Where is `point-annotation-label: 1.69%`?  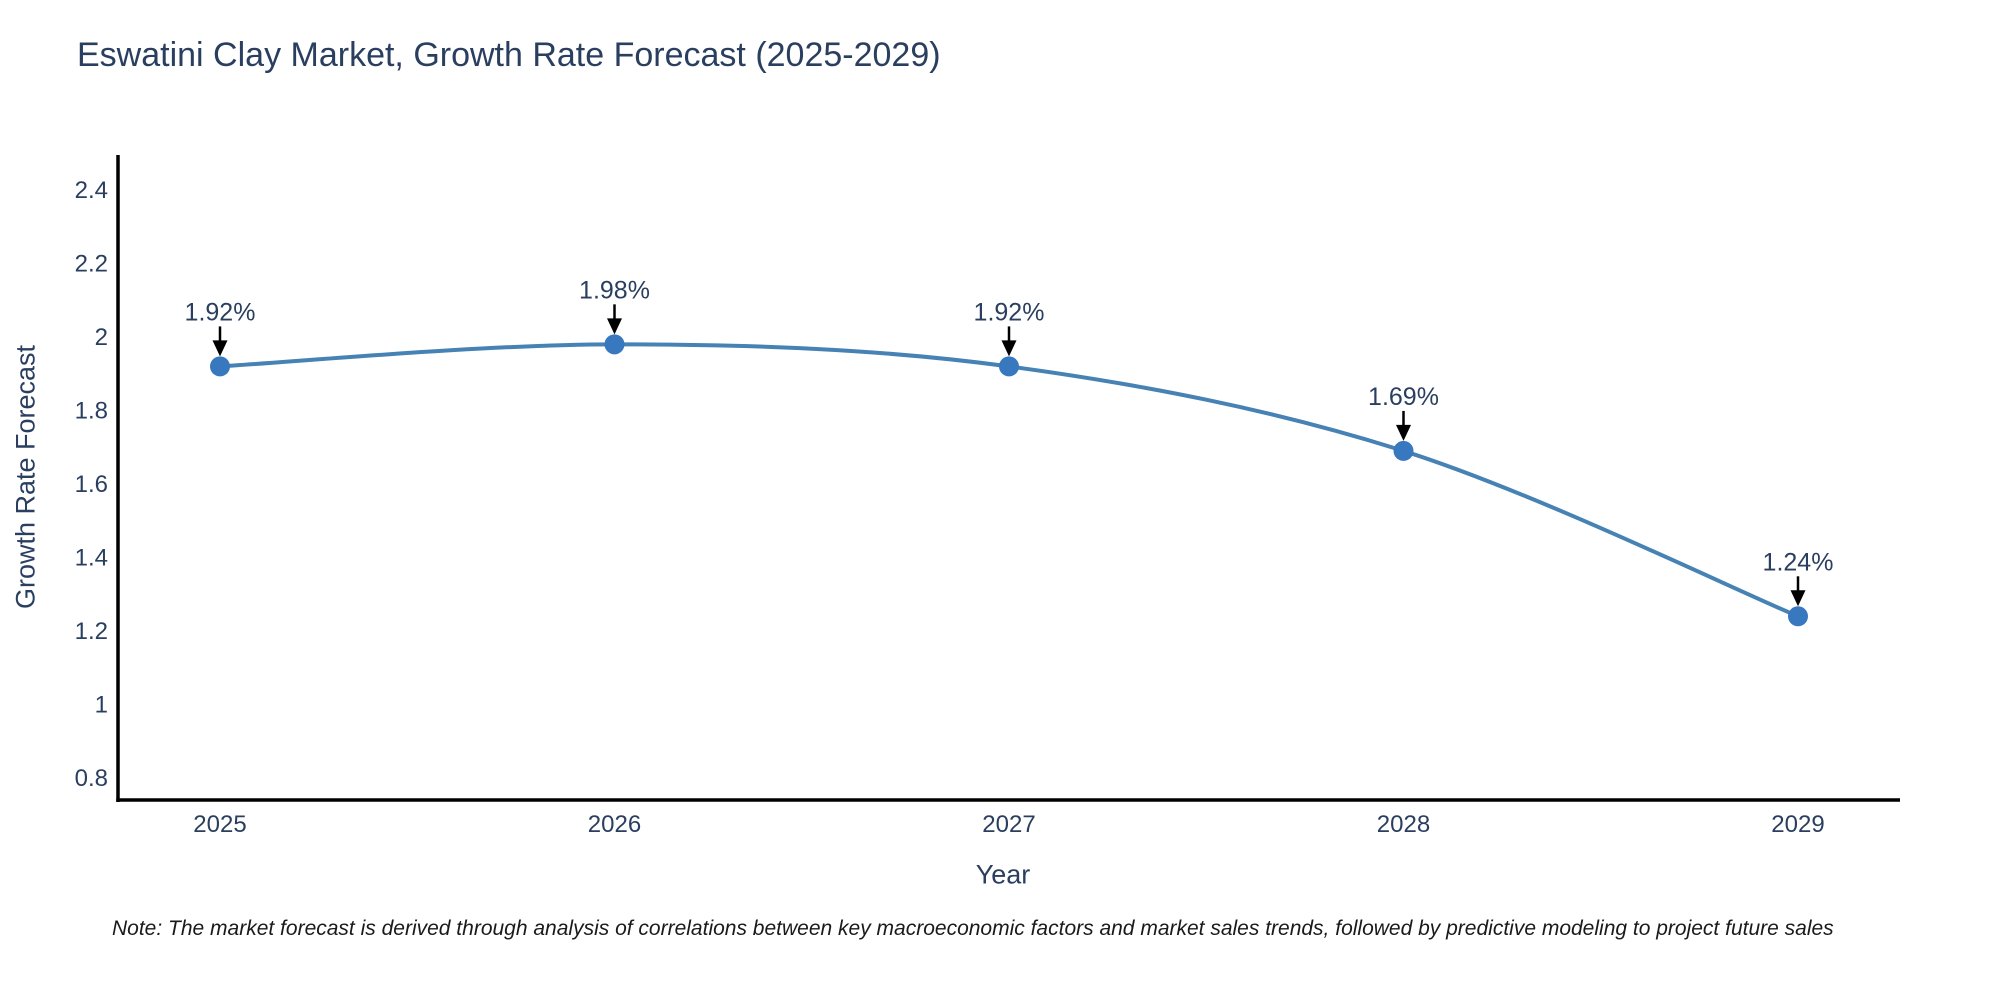
point-annotation-label: 1.69% is located at coordinates (1403, 397).